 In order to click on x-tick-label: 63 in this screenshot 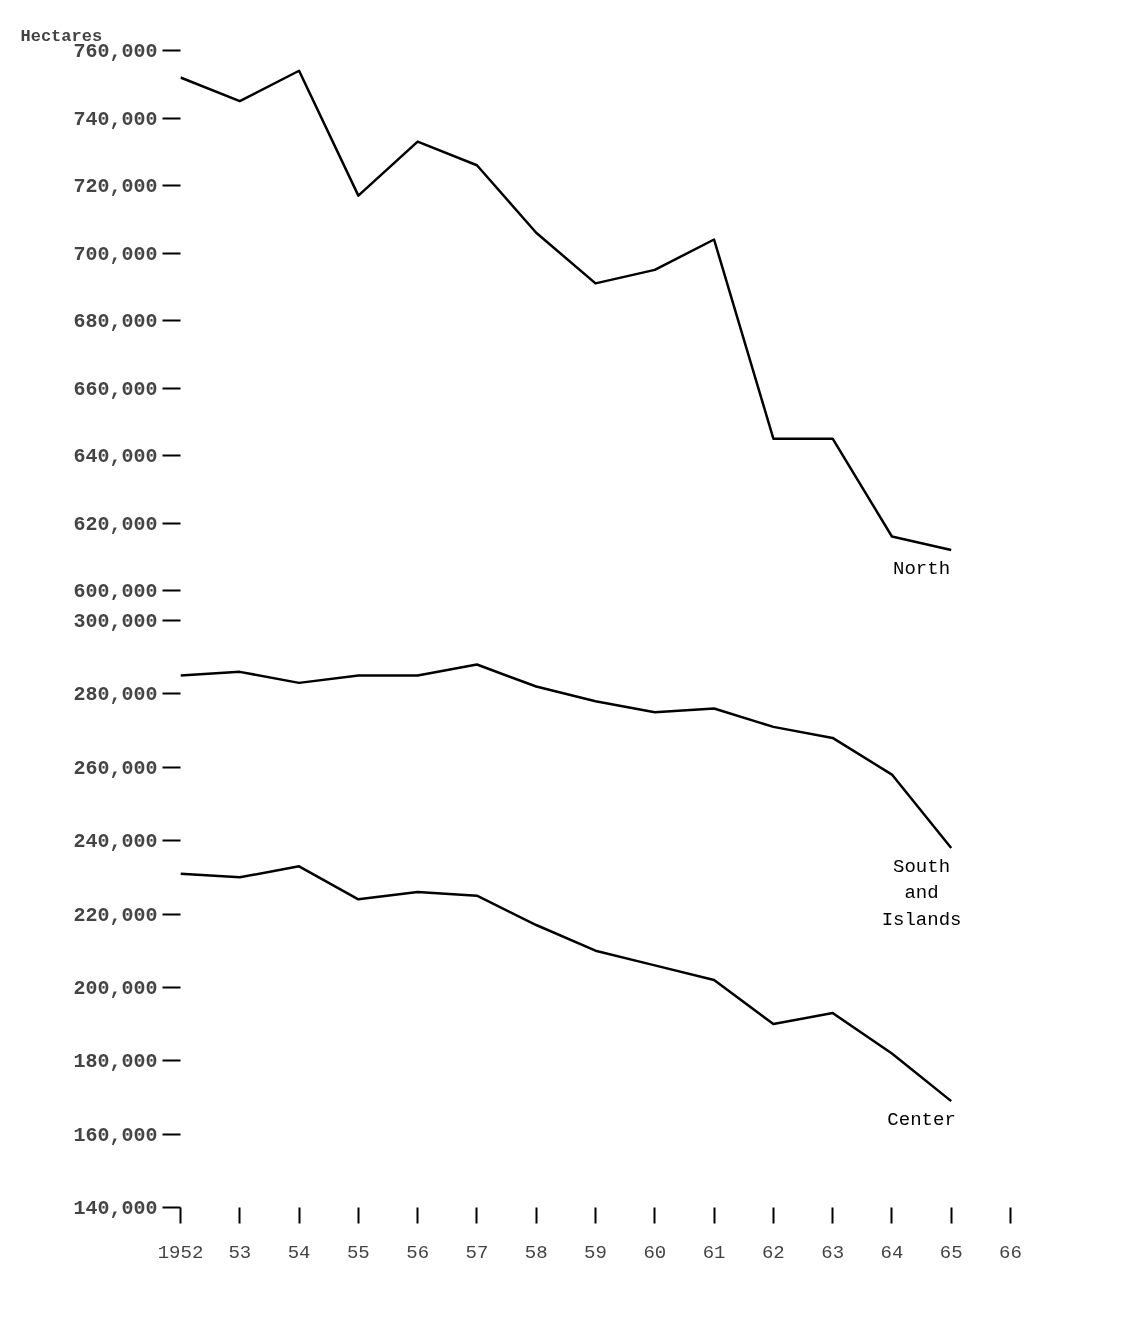, I will do `click(833, 1252)`.